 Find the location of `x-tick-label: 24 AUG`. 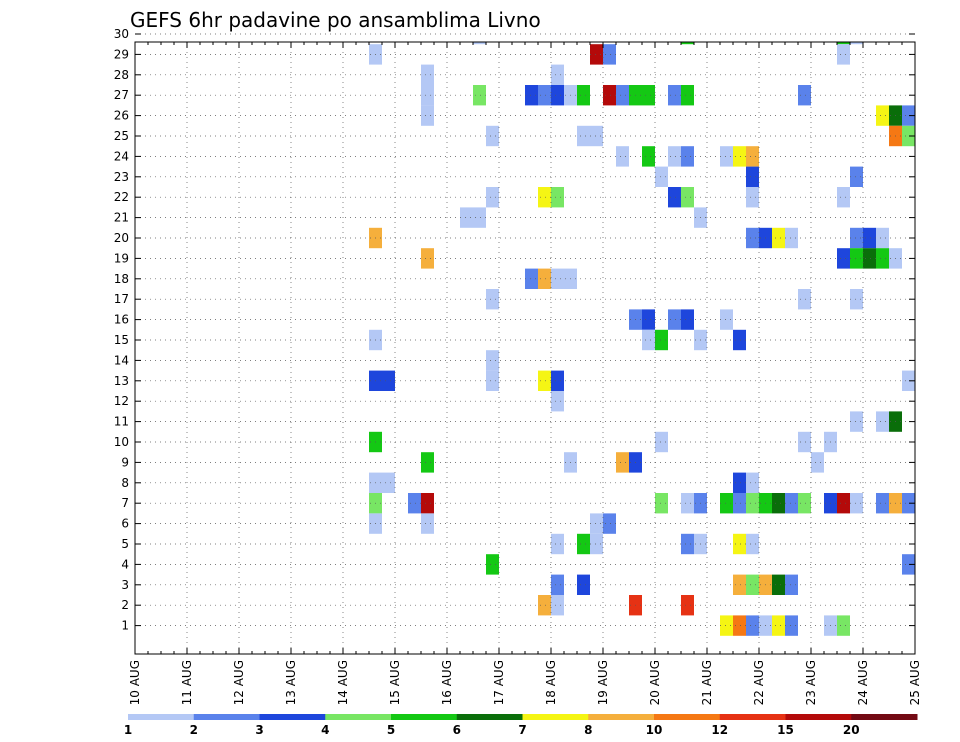

x-tick-label: 24 AUG is located at coordinates (863, 682).